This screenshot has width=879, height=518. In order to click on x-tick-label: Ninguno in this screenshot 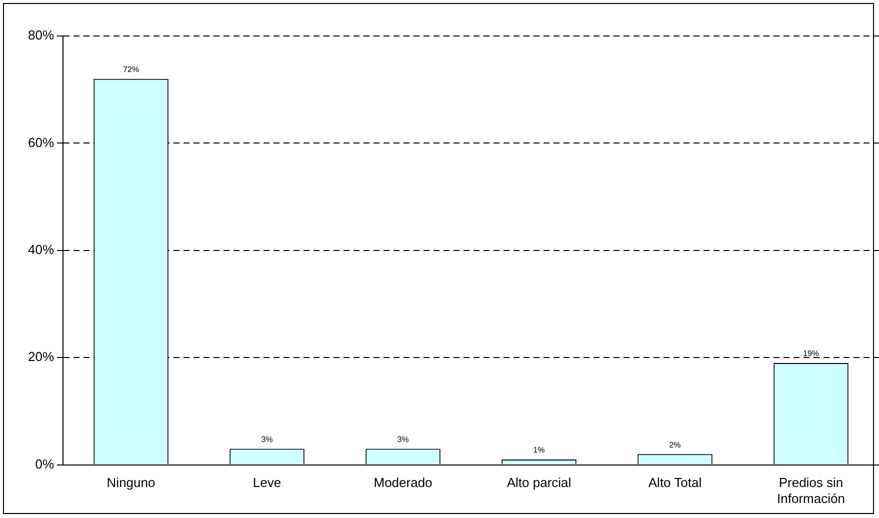, I will do `click(131, 482)`.